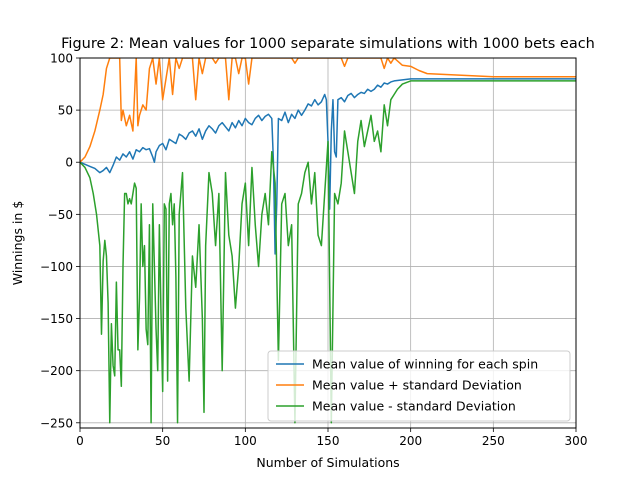 The height and width of the screenshot is (484, 640). I want to click on y-tick-label: −50, so click(60, 215).